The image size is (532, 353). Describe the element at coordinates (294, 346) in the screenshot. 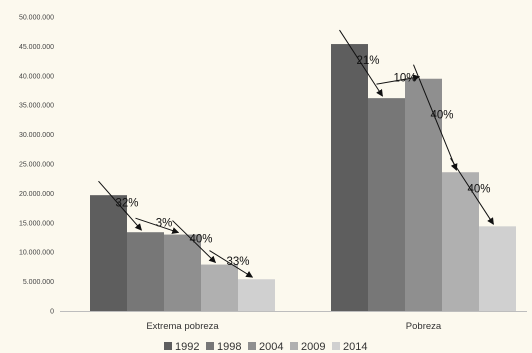

I see `legend-swatch-2009` at that location.